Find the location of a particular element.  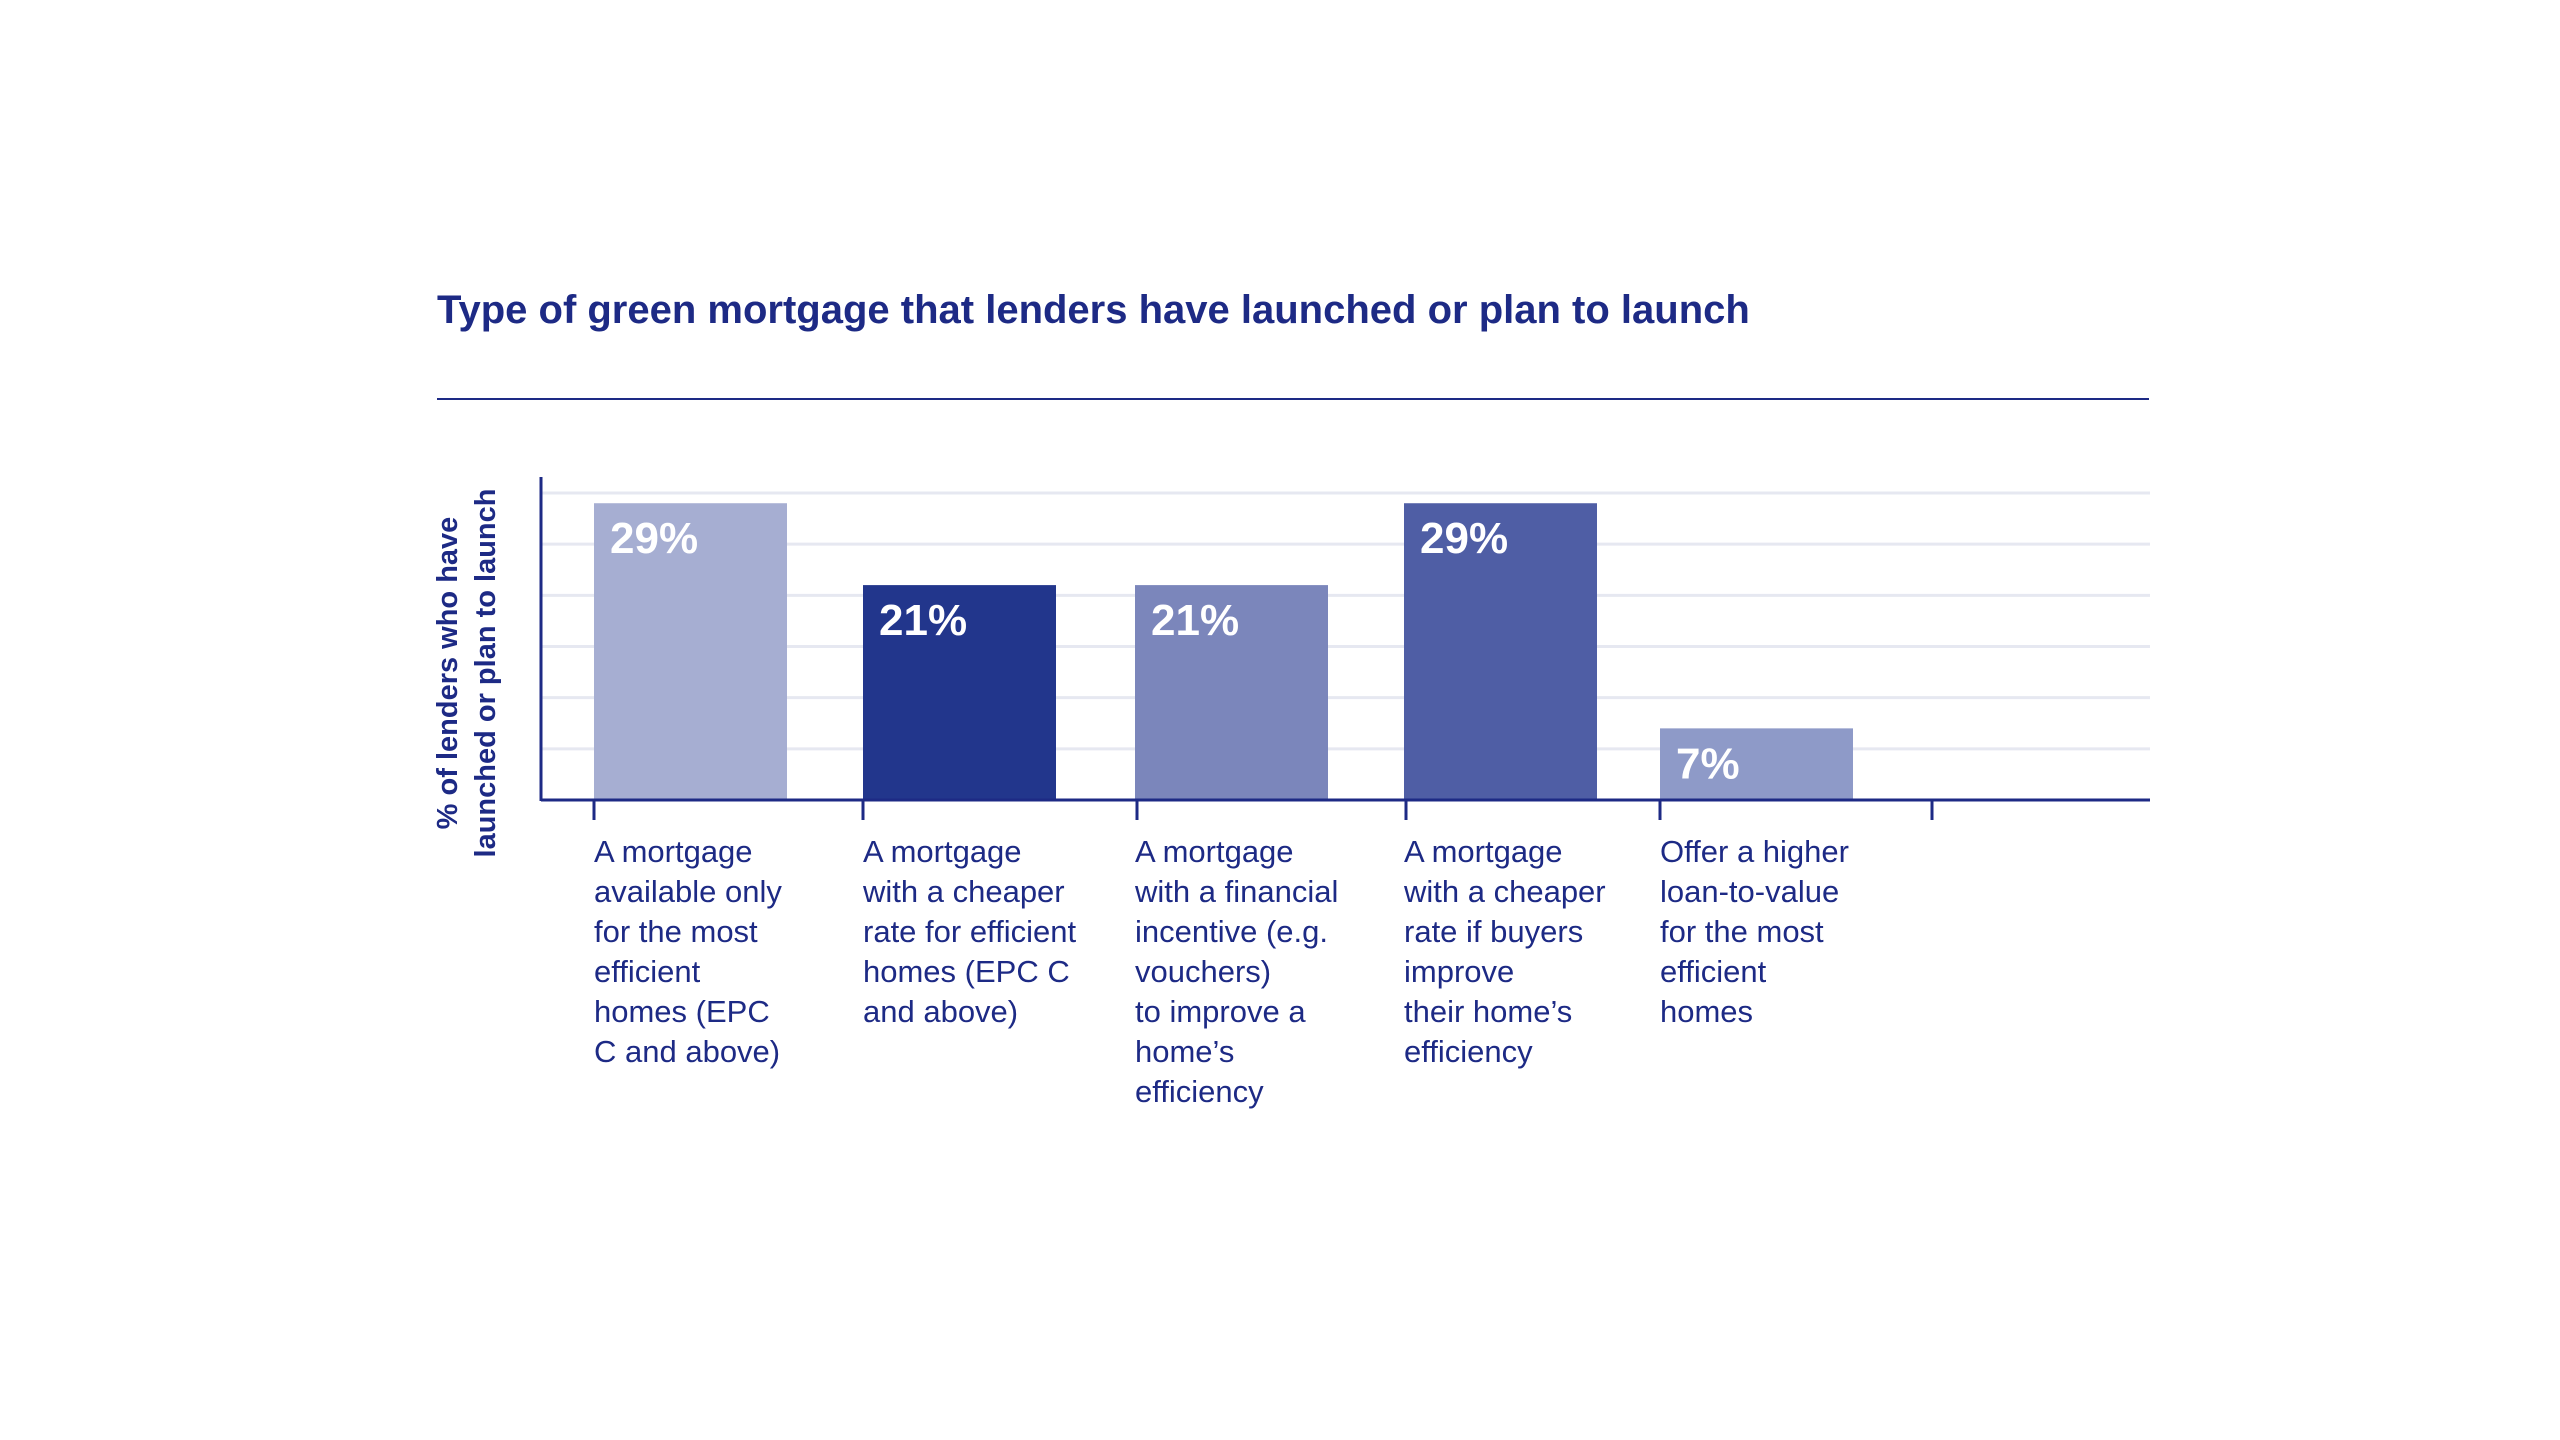

x-tick-label-line: improve is located at coordinates (1459, 971).